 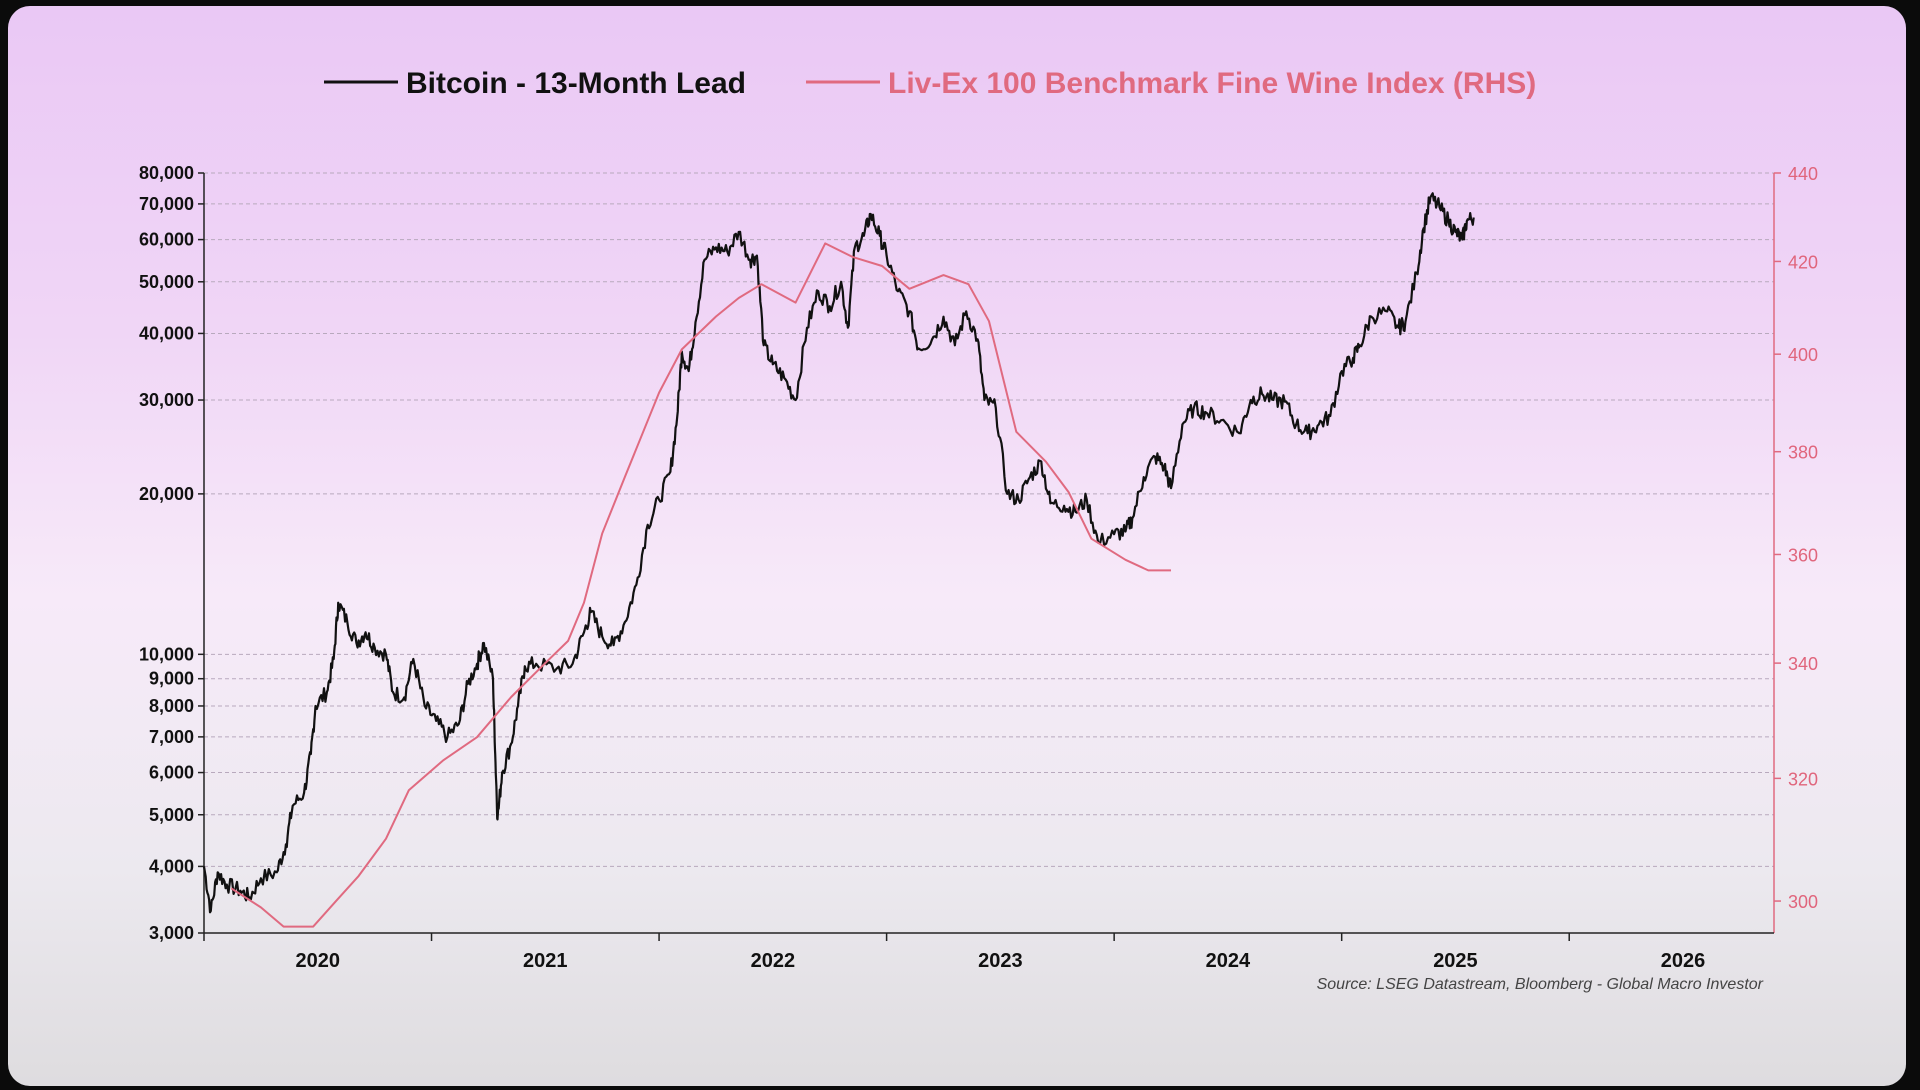 I want to click on right-tick-label: 360, so click(x=1803, y=555).